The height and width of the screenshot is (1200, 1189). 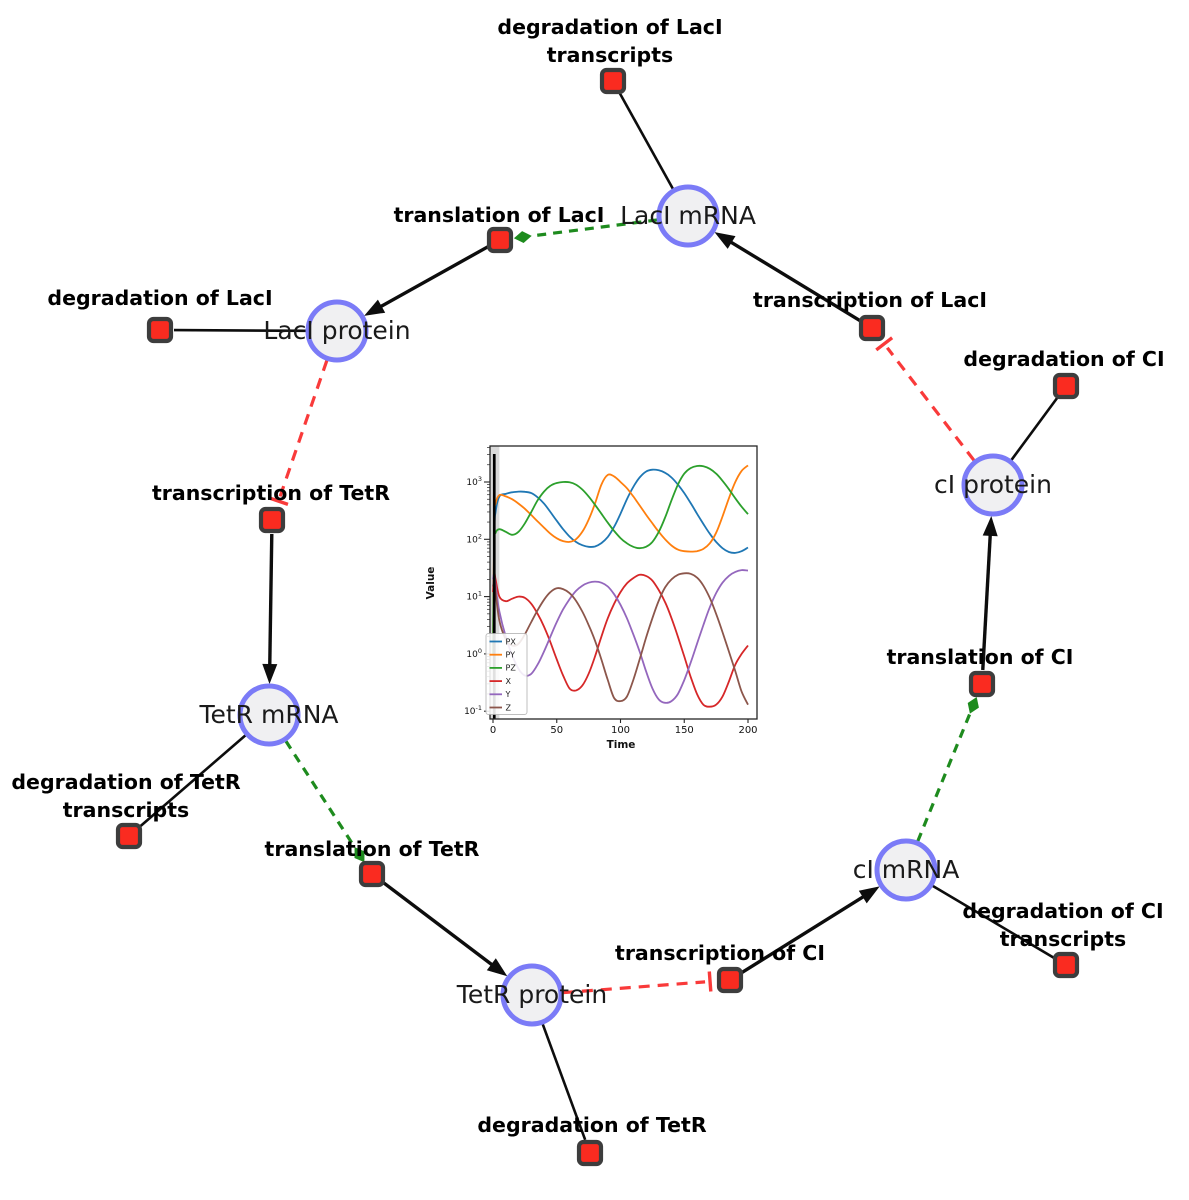 I want to click on species-label: cI protein, so click(x=993, y=484).